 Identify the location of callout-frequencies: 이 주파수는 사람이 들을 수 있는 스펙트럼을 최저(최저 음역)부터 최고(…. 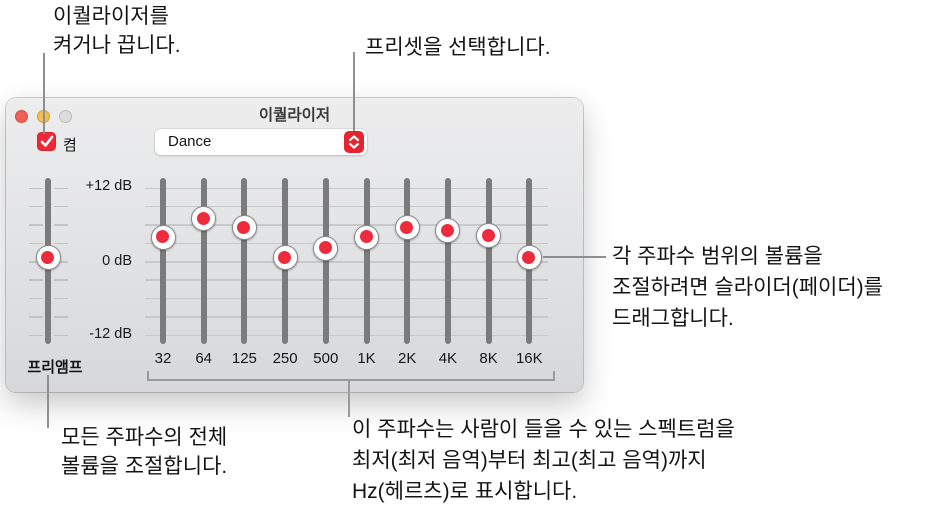
(543, 460).